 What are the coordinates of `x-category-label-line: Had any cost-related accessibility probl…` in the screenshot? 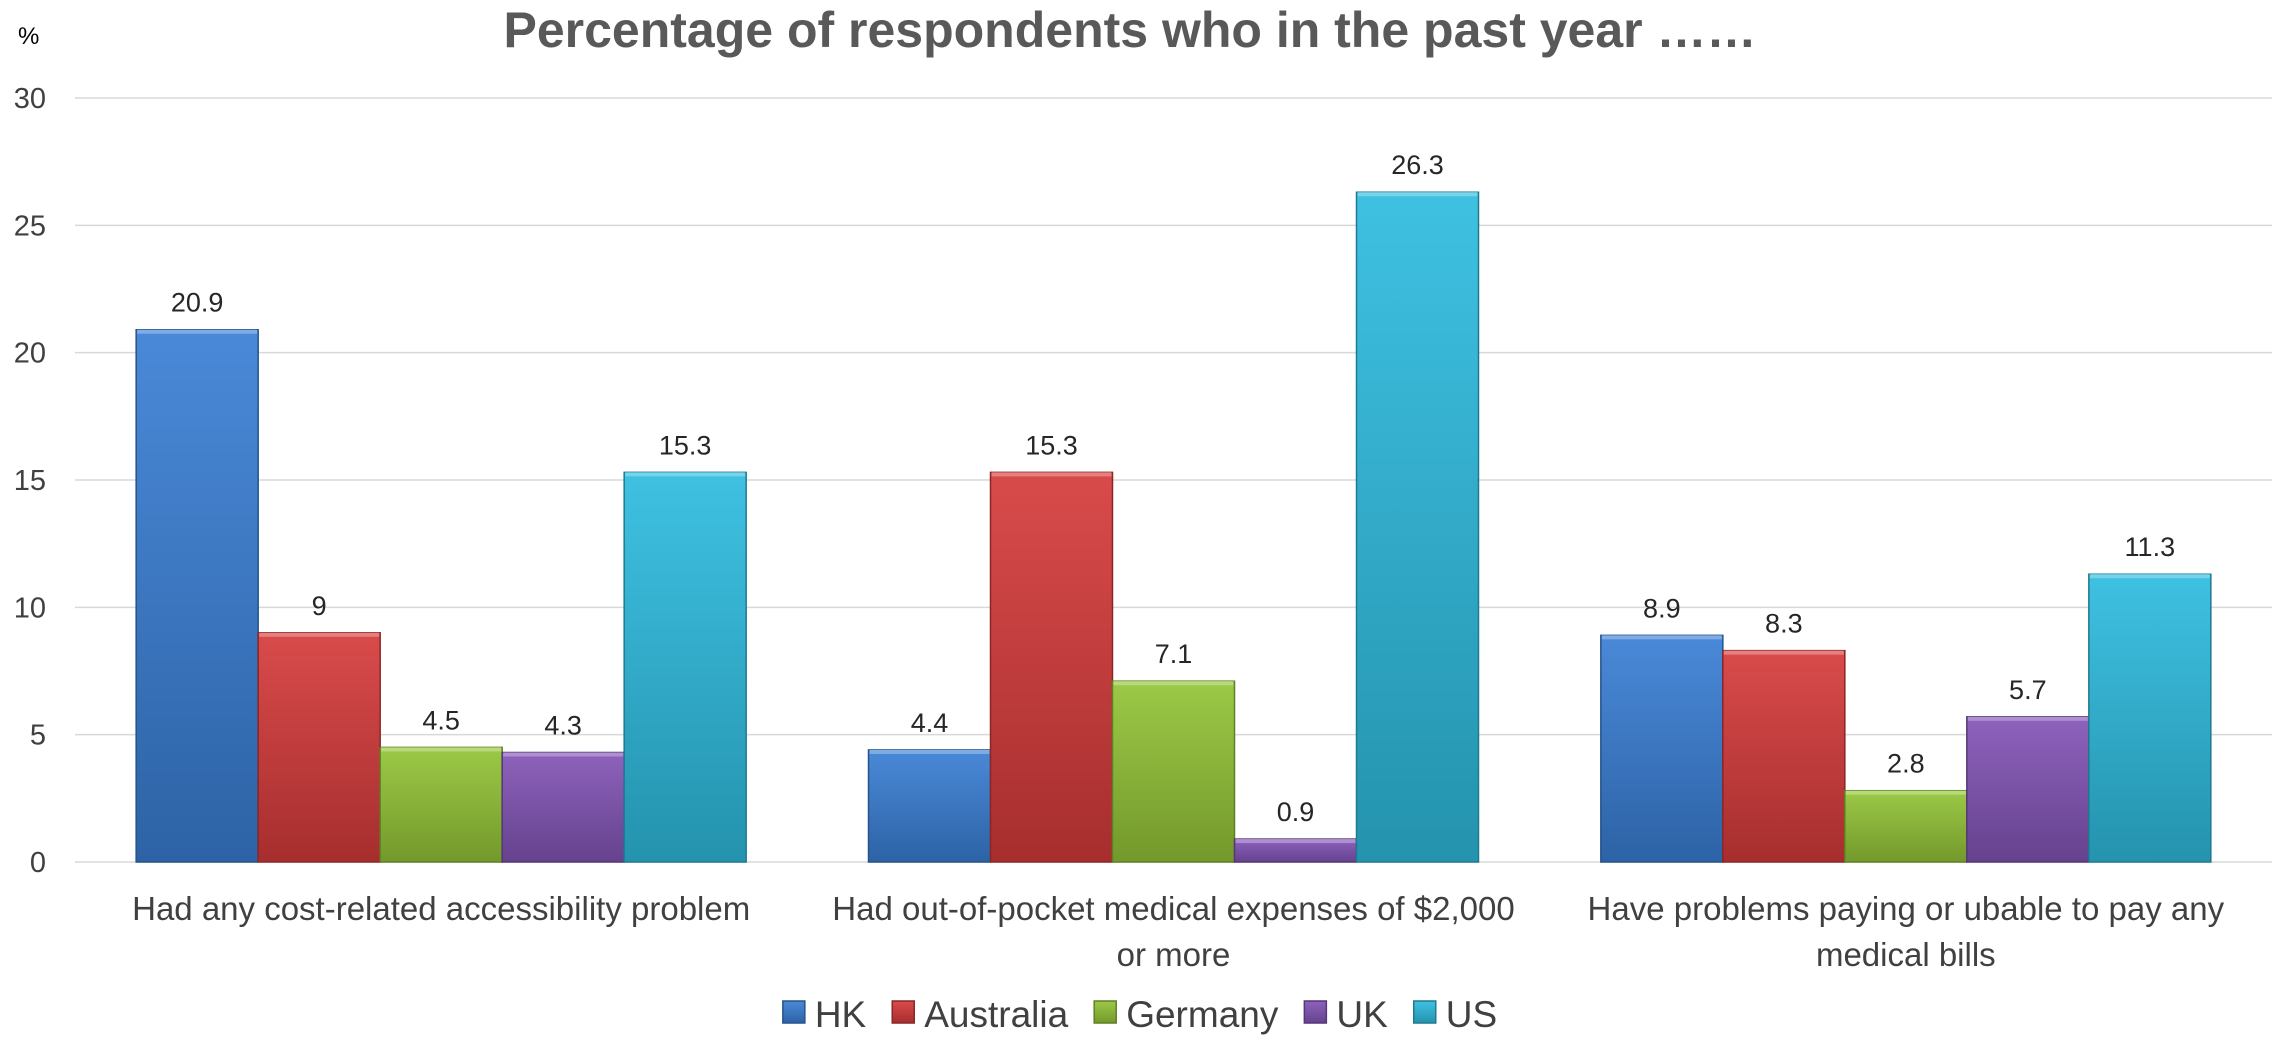 It's located at (441, 908).